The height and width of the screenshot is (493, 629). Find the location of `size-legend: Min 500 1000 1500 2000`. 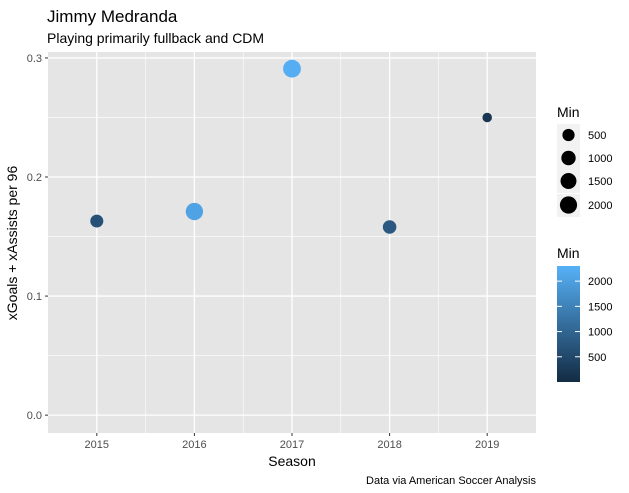

size-legend: Min 500 1000 1500 2000 is located at coordinates (584, 160).